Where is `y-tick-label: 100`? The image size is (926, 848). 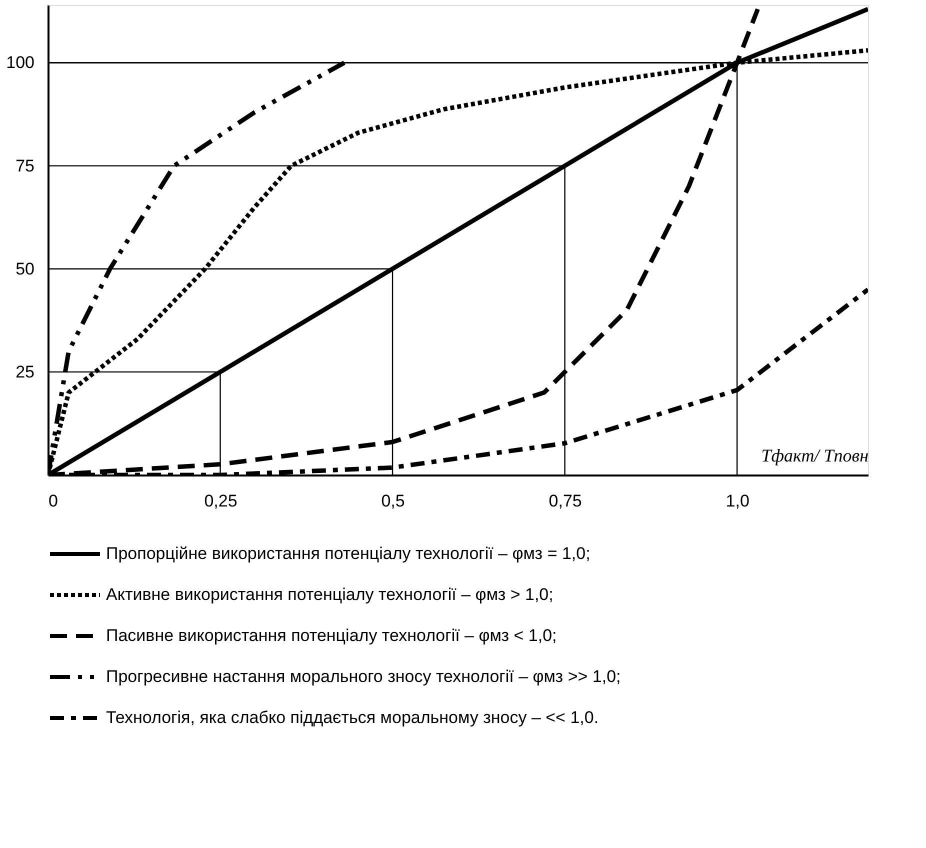
y-tick-label: 100 is located at coordinates (20, 62).